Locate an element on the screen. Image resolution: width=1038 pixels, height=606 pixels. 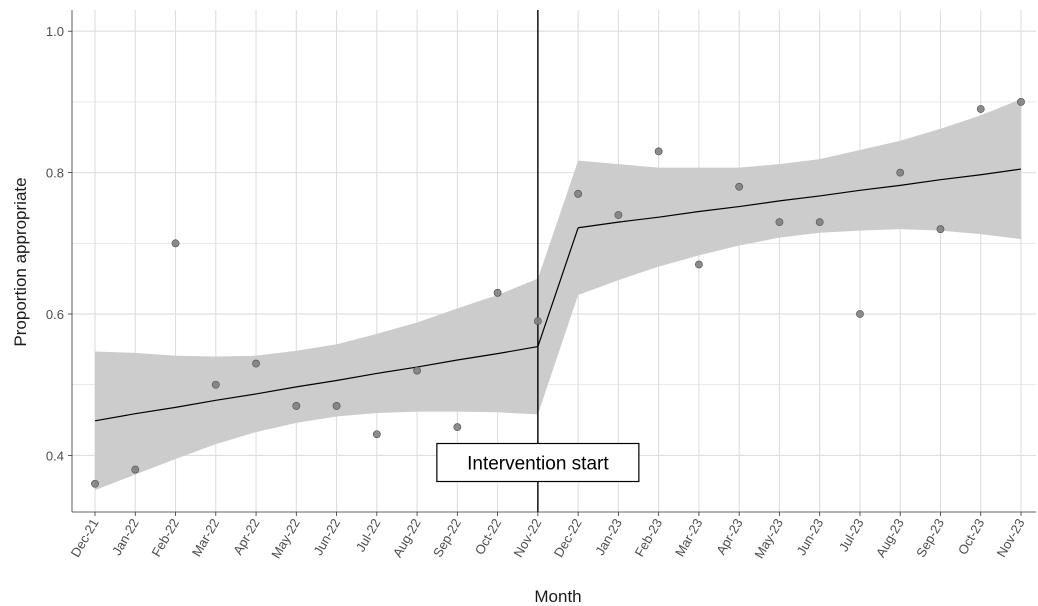
fit-line-step is located at coordinates (558, 287).